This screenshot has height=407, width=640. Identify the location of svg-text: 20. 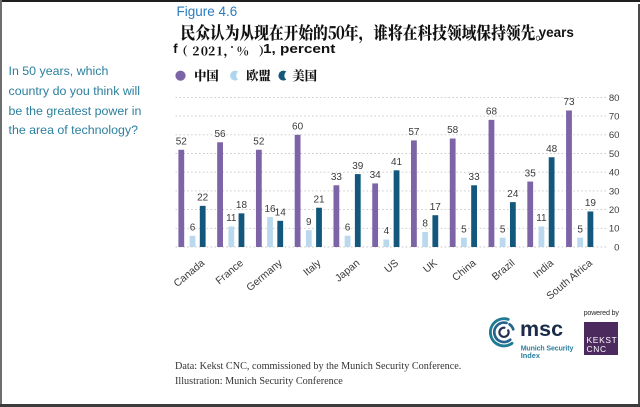
(614, 210).